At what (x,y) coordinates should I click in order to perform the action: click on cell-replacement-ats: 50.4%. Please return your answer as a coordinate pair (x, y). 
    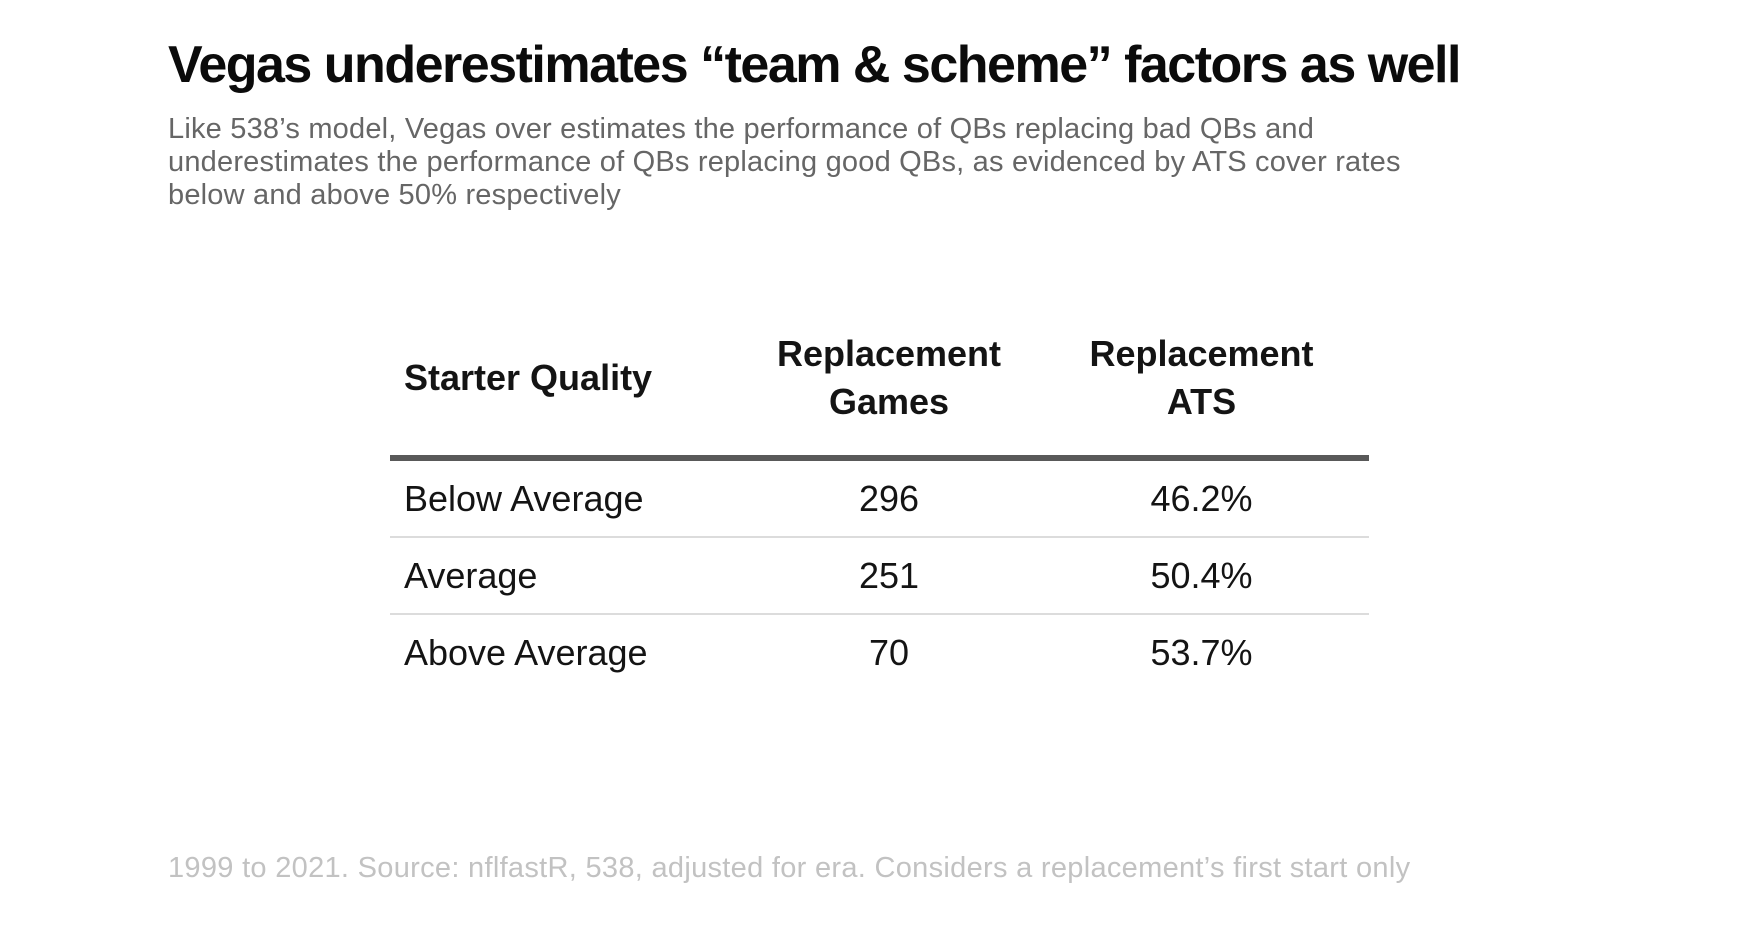
    Looking at the image, I should click on (1201, 576).